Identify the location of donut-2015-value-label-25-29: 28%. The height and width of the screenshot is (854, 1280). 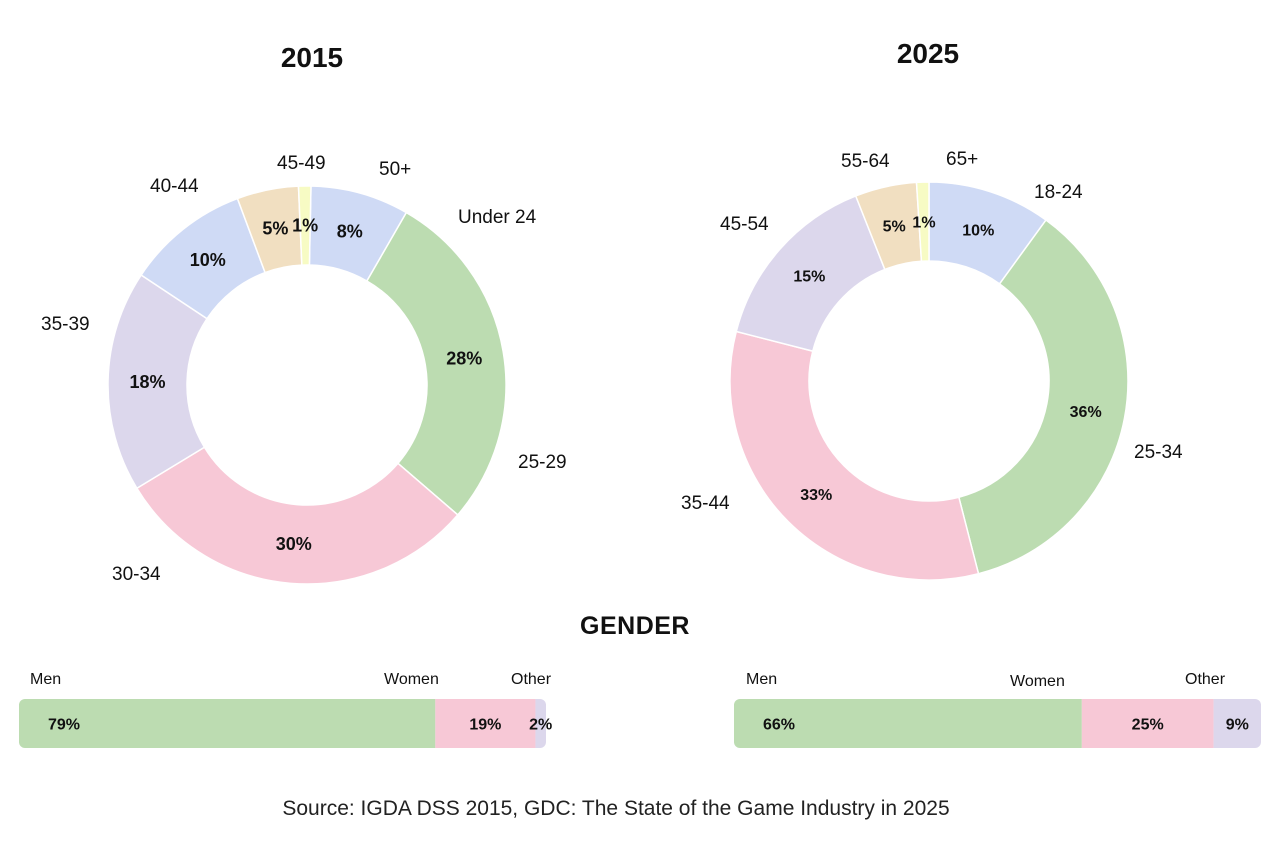
(464, 358).